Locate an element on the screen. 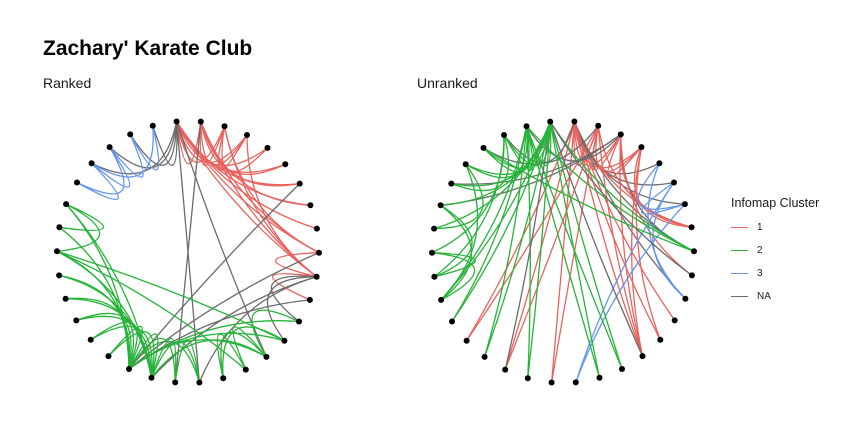 This screenshot has width=864, height=444. legend-label-na: NA is located at coordinates (764, 296).